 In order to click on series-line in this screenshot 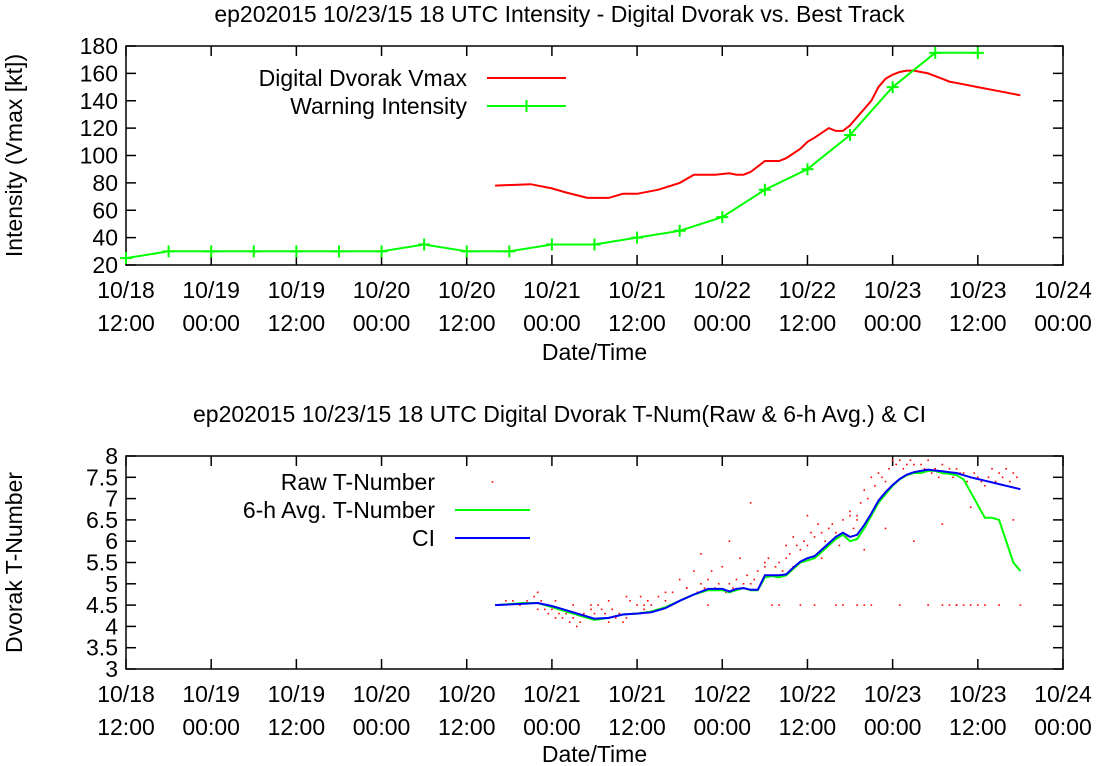, I will do `click(758, 134)`.